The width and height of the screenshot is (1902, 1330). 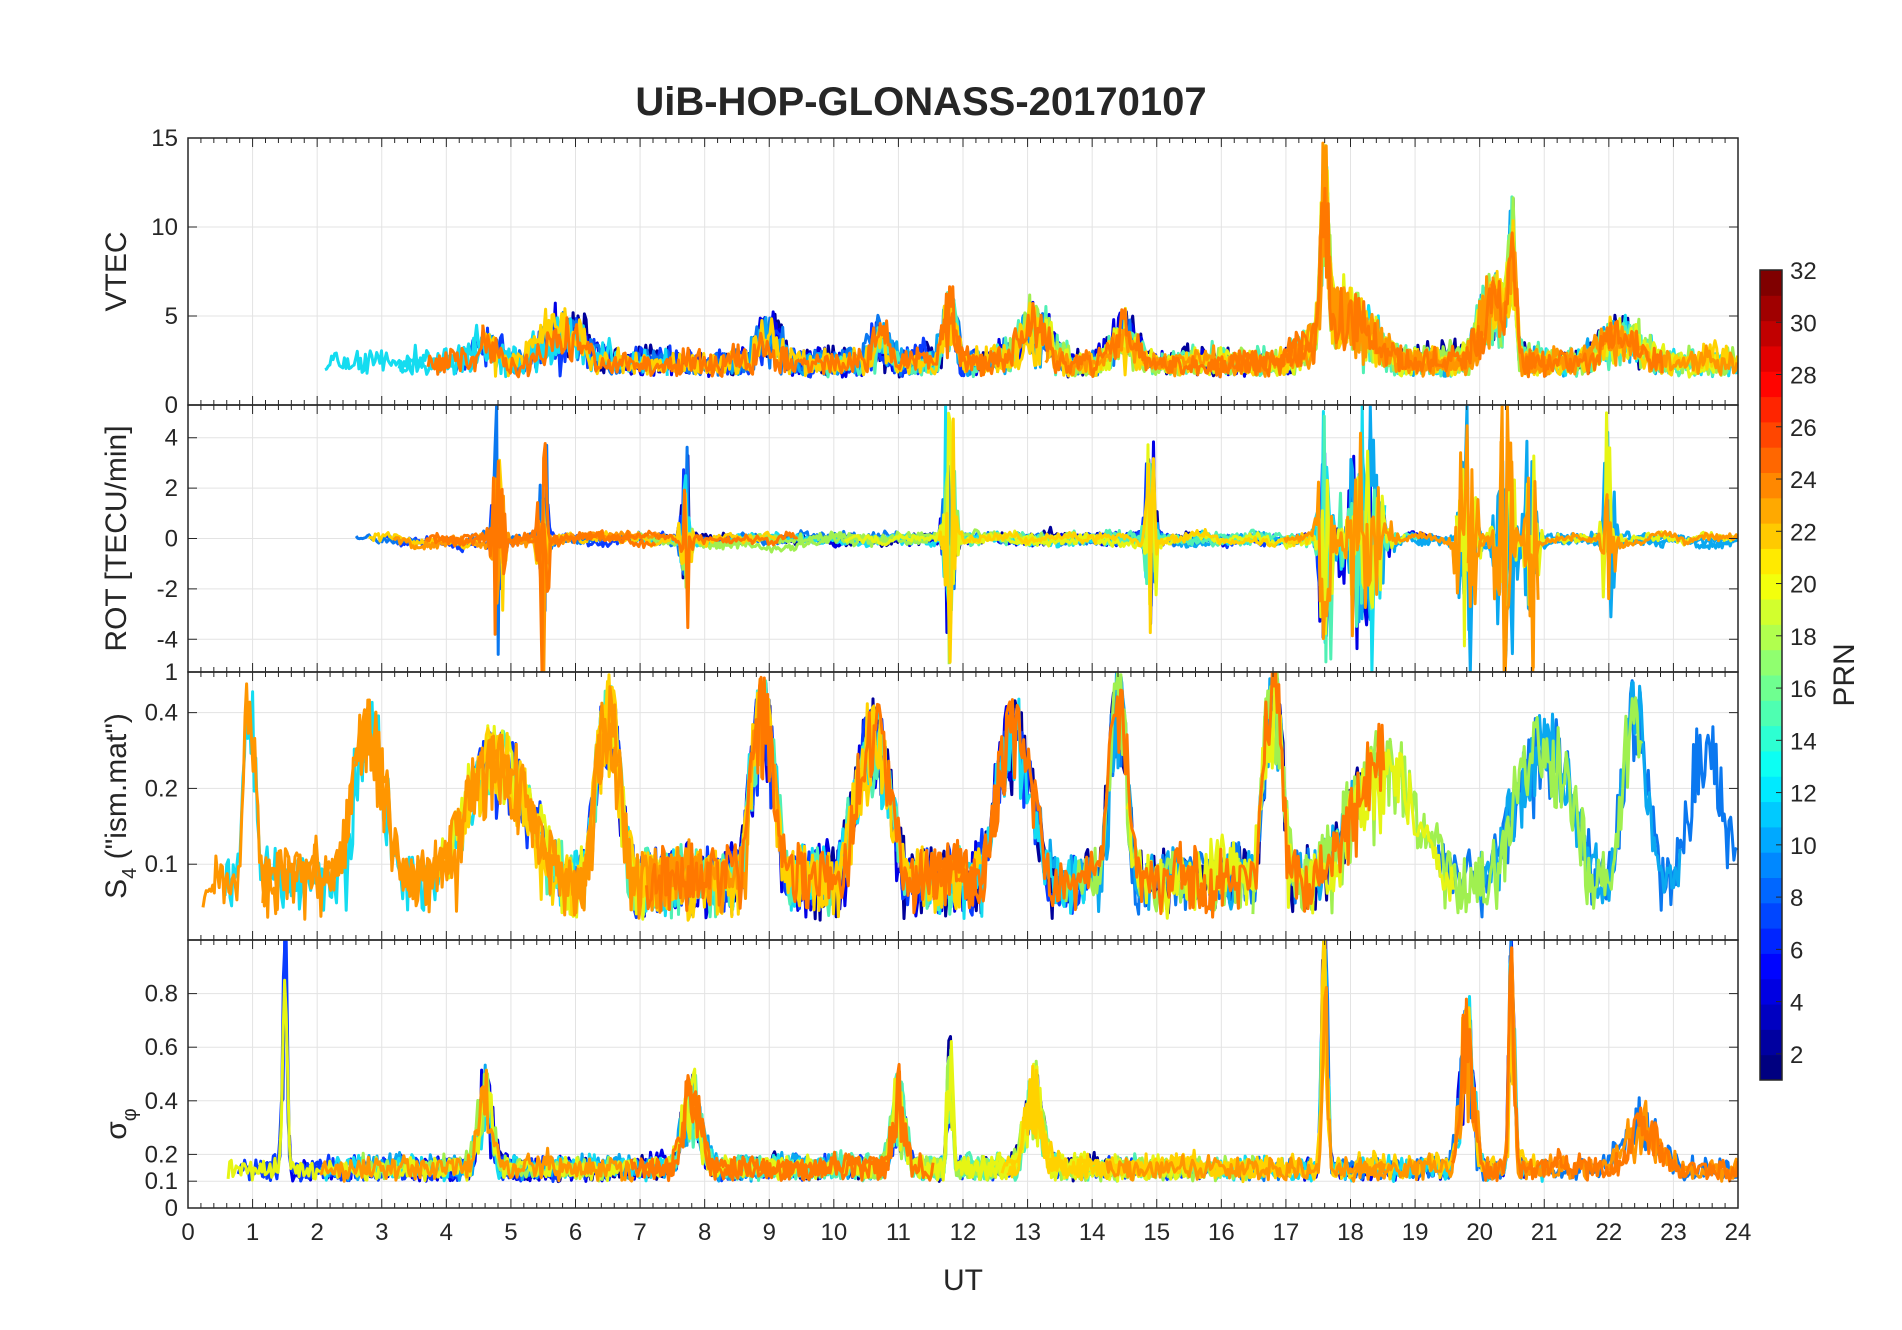 I want to click on colorbar-tick-label: 12, so click(x=1803, y=794).